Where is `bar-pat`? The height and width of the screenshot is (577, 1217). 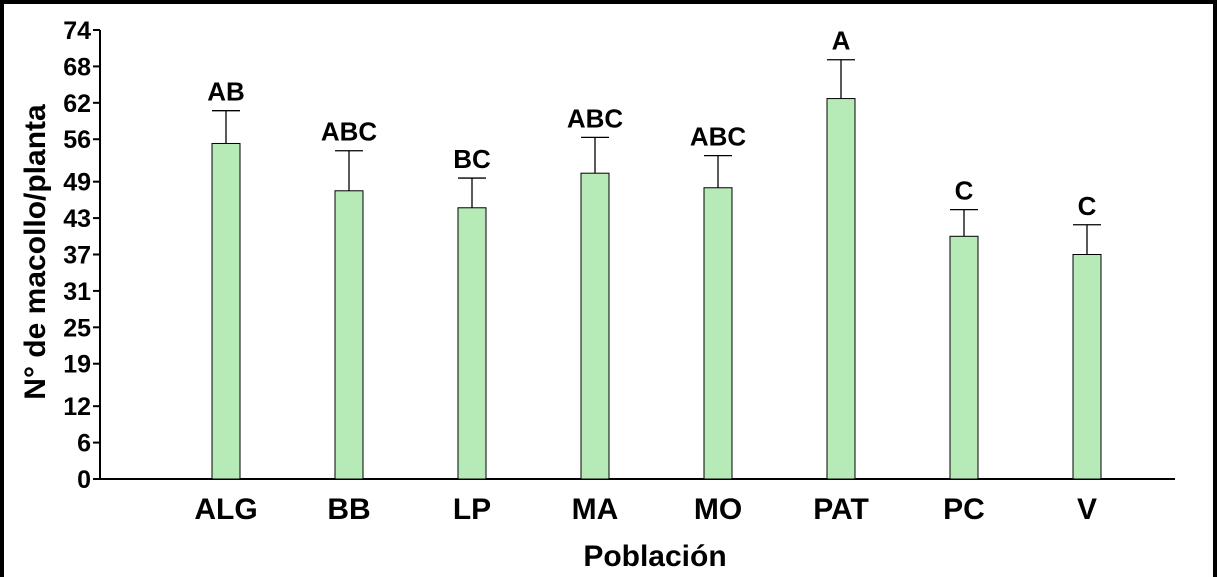
bar-pat is located at coordinates (841, 289).